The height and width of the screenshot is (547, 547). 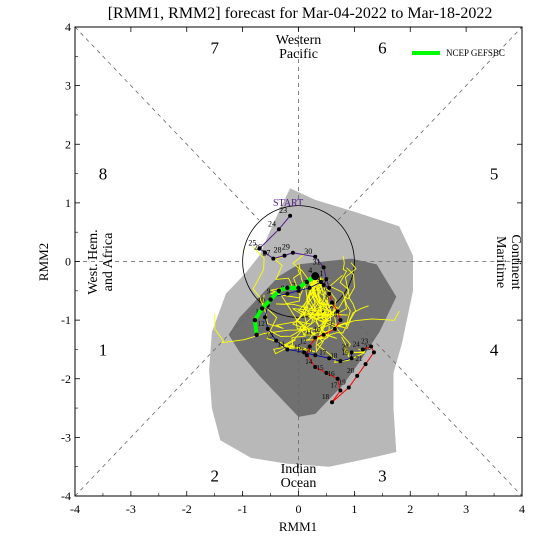 I want to click on forecast-path-a-day-label: 17, so click(x=334, y=385).